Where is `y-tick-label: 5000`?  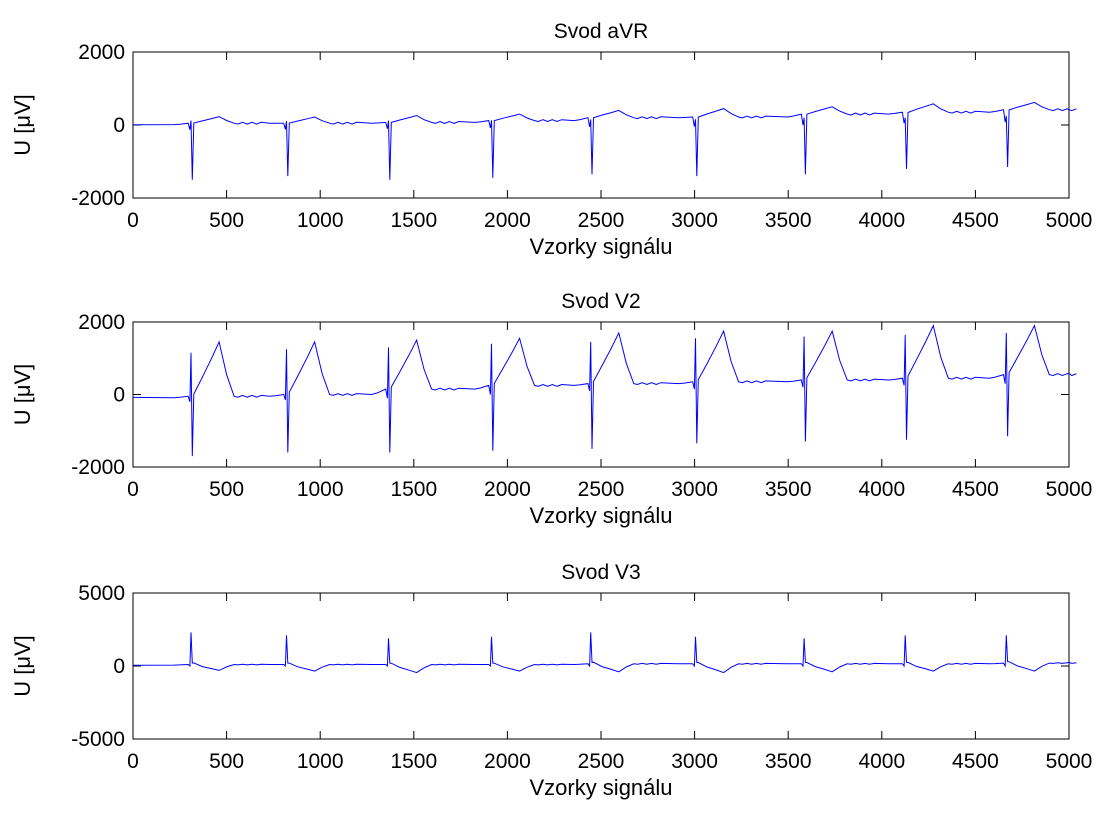
y-tick-label: 5000 is located at coordinates (101, 593).